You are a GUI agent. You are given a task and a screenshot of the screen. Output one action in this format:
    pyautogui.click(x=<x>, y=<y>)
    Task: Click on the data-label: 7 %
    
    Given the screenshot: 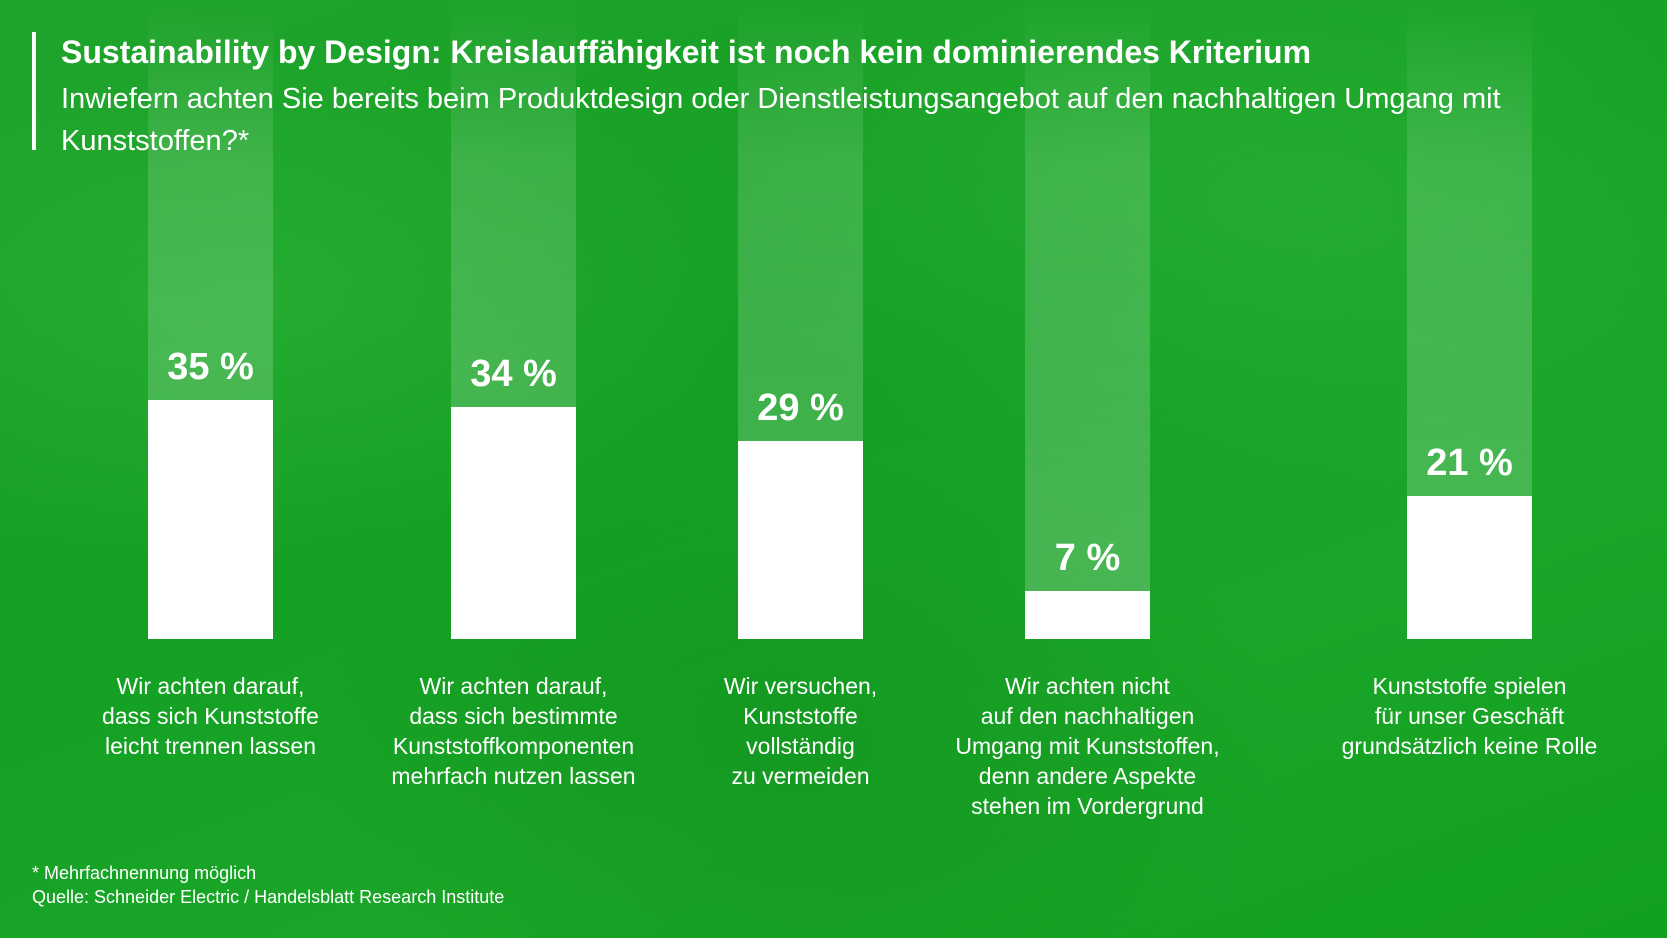 What is the action you would take?
    pyautogui.click(x=1087, y=558)
    